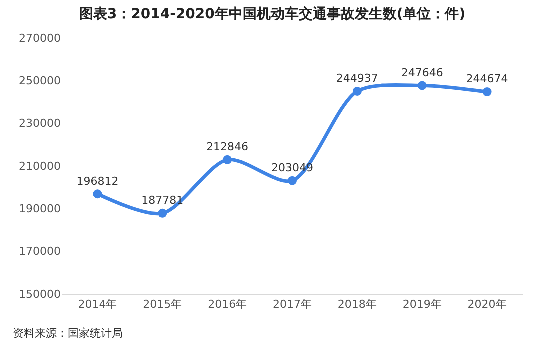 The height and width of the screenshot is (344, 545). I want to click on data-label: 247646, so click(422, 73).